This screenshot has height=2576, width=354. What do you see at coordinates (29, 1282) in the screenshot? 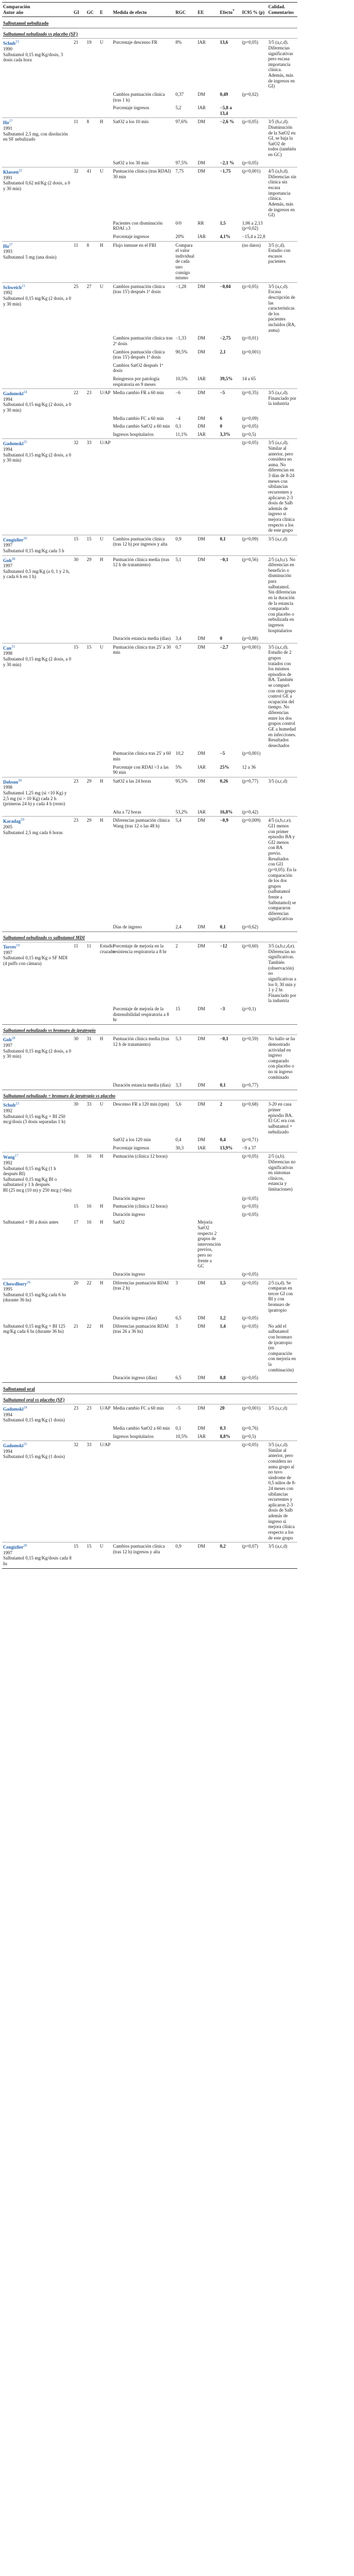
I see `reference-number: 26` at bounding box center [29, 1282].